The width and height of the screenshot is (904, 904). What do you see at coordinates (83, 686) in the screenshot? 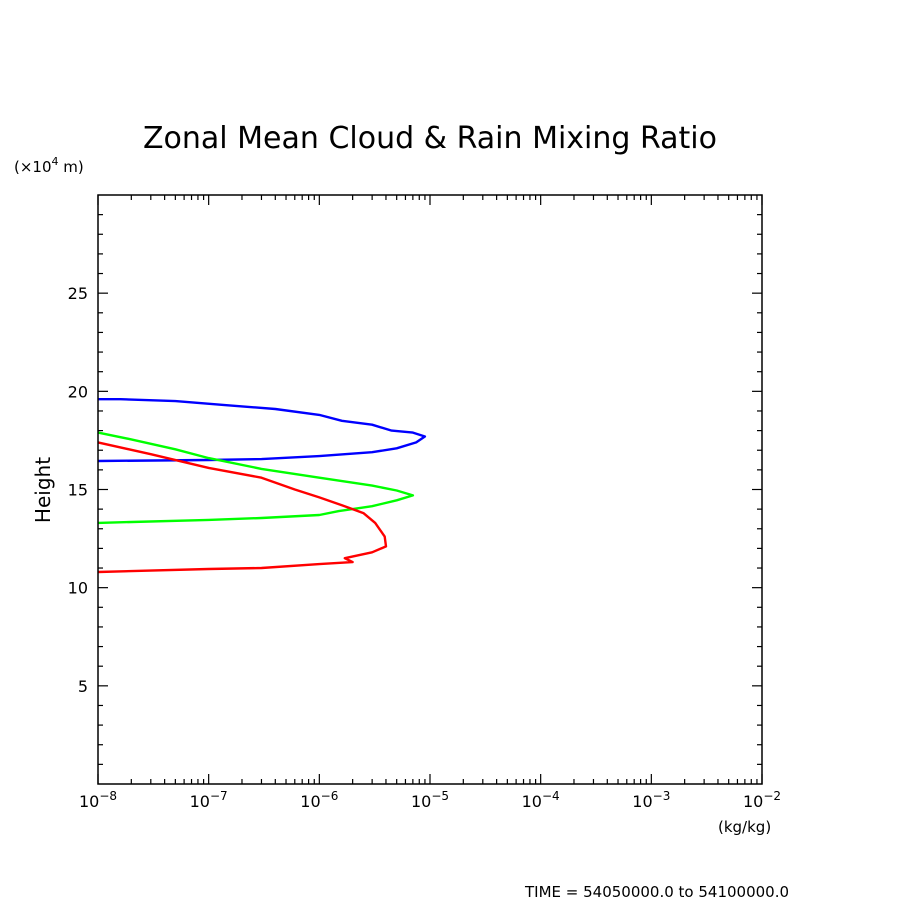
I see `y-tick-label: 5` at bounding box center [83, 686].